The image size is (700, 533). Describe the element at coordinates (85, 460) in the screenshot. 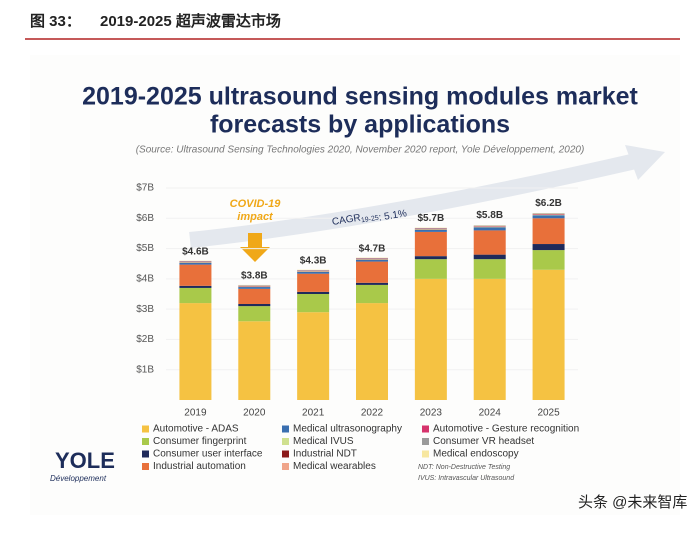

I see `logo-name: YOLE` at that location.